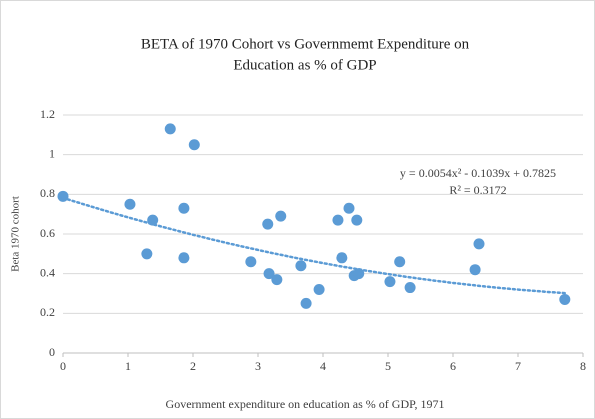 This screenshot has height=419, width=595. I want to click on x-tick-label: 1, so click(128, 366).